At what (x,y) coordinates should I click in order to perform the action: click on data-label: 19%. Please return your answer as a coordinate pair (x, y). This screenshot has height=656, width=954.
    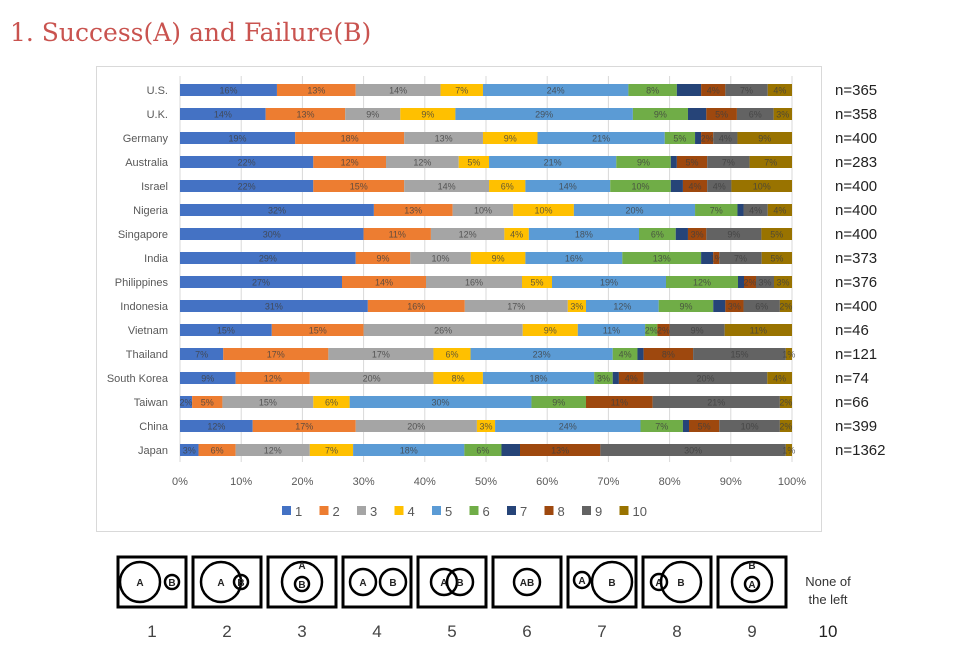
    Looking at the image, I should click on (609, 283).